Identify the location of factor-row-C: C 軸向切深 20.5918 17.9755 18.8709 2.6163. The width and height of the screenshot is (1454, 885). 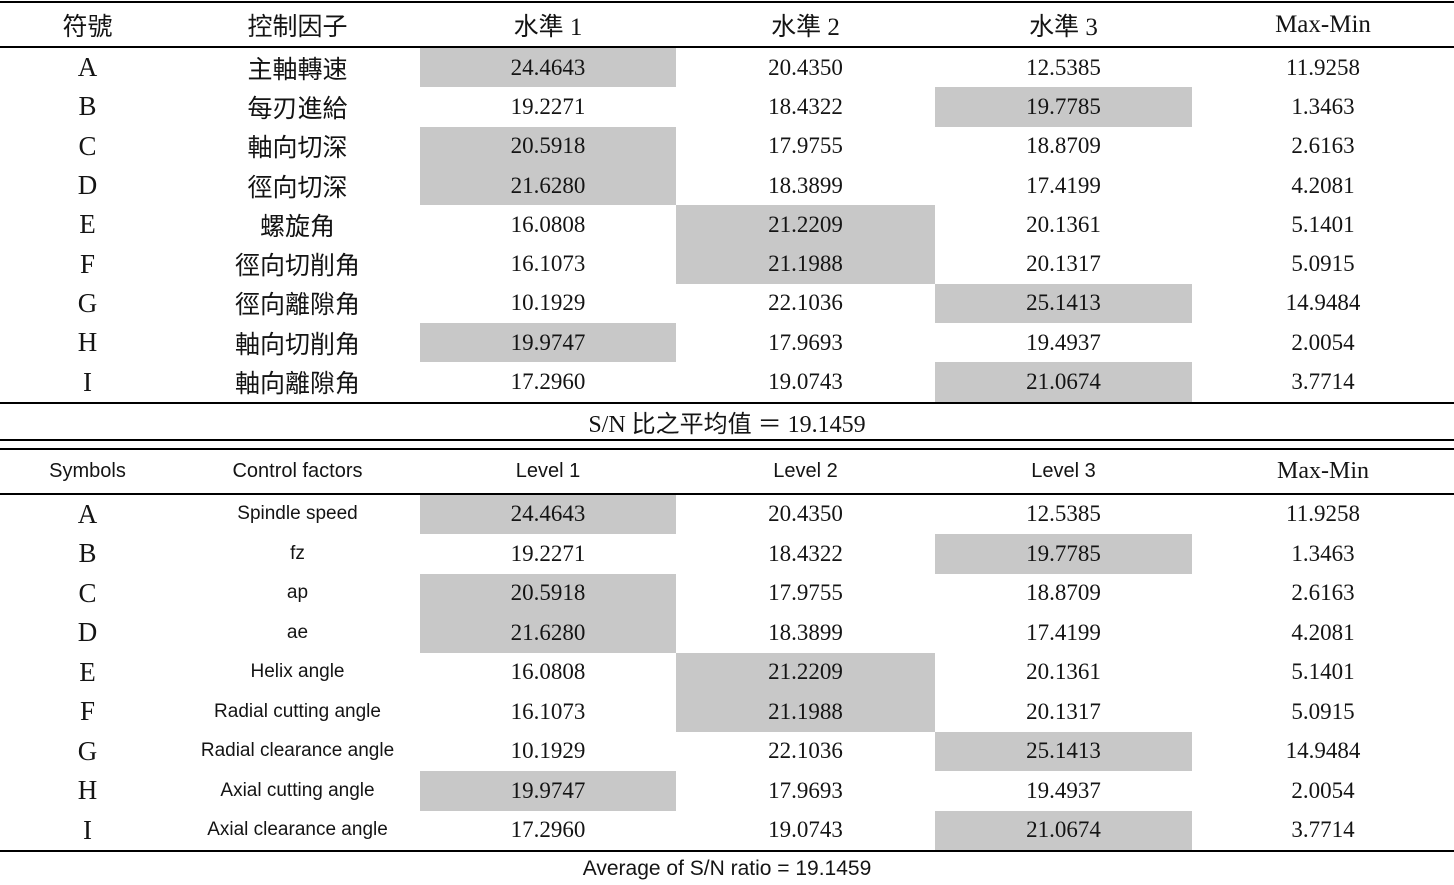
(727, 146).